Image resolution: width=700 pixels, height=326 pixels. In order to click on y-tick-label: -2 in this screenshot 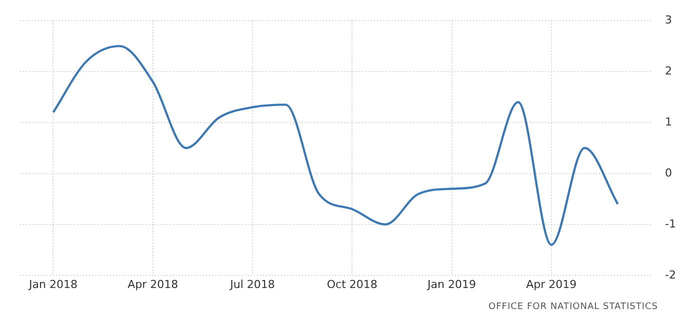, I will do `click(670, 275)`.